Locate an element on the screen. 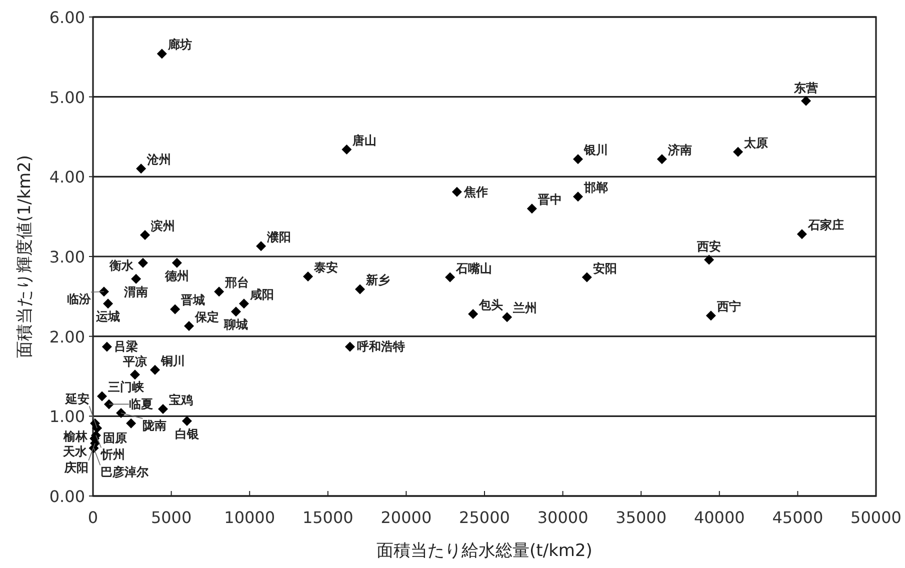 Image resolution: width=905 pixels, height=568 pixels. annotation: 东营 is located at coordinates (805, 87).